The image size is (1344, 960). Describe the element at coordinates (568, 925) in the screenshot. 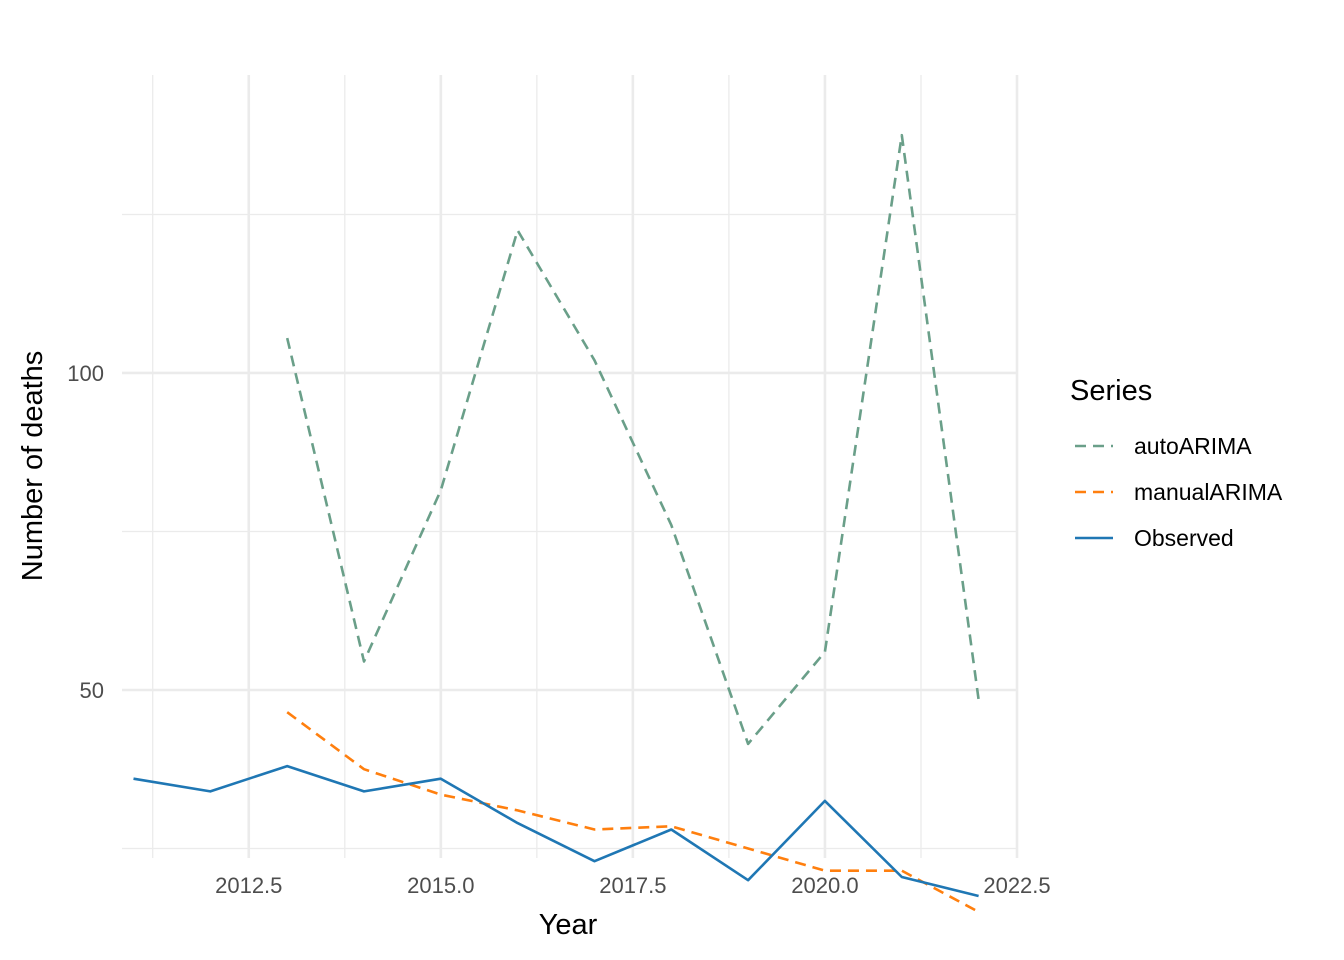

I see `x-axis-title: Year` at that location.